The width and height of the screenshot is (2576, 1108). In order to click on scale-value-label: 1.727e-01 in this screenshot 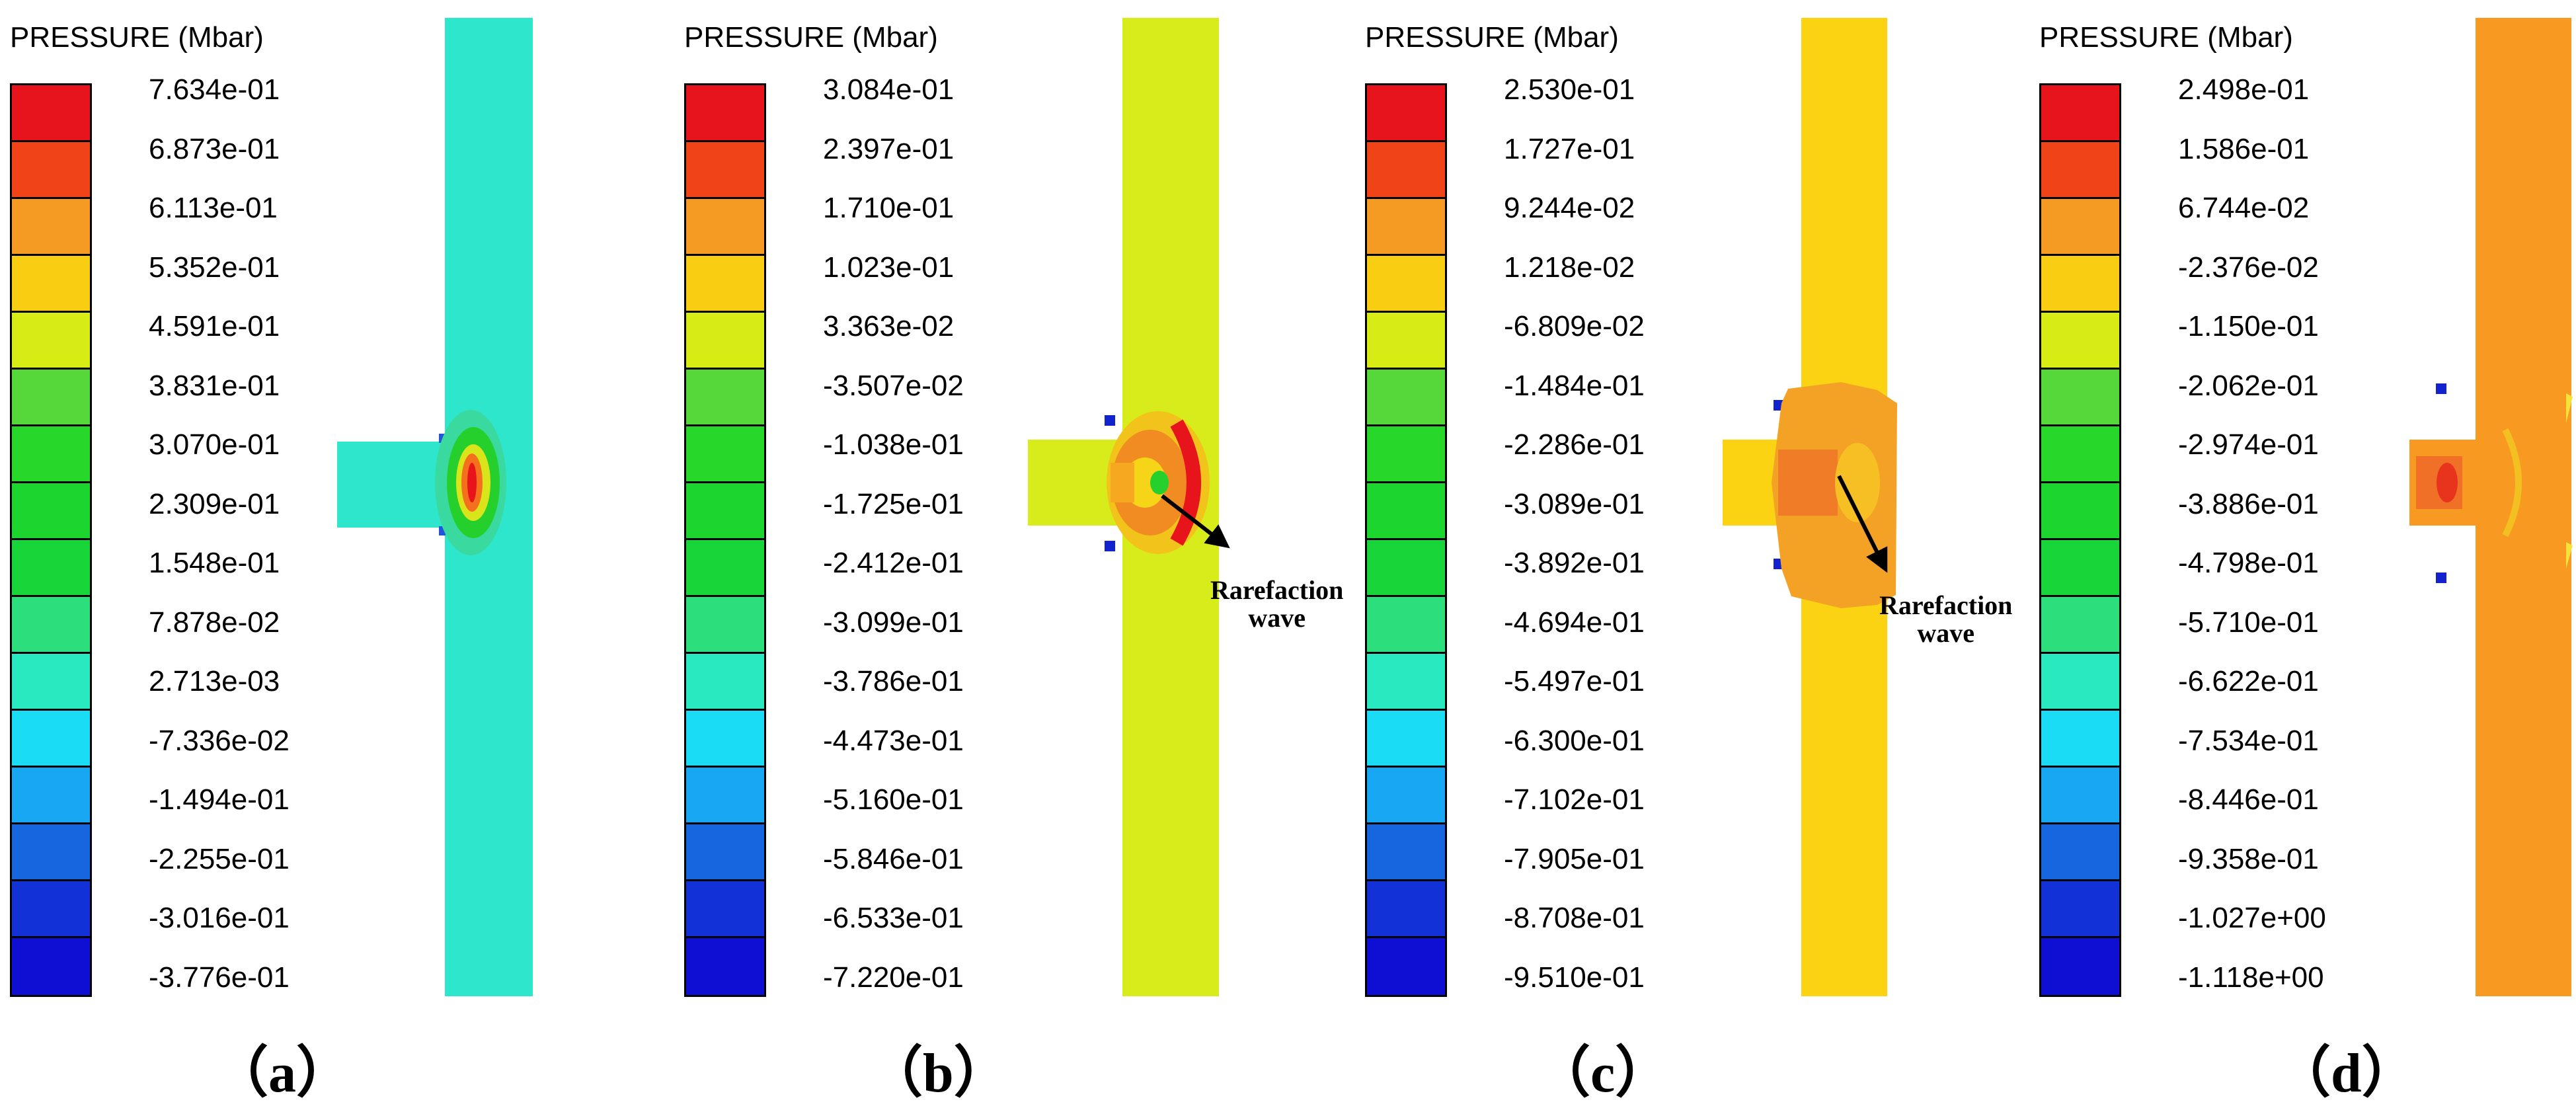, I will do `click(1569, 148)`.